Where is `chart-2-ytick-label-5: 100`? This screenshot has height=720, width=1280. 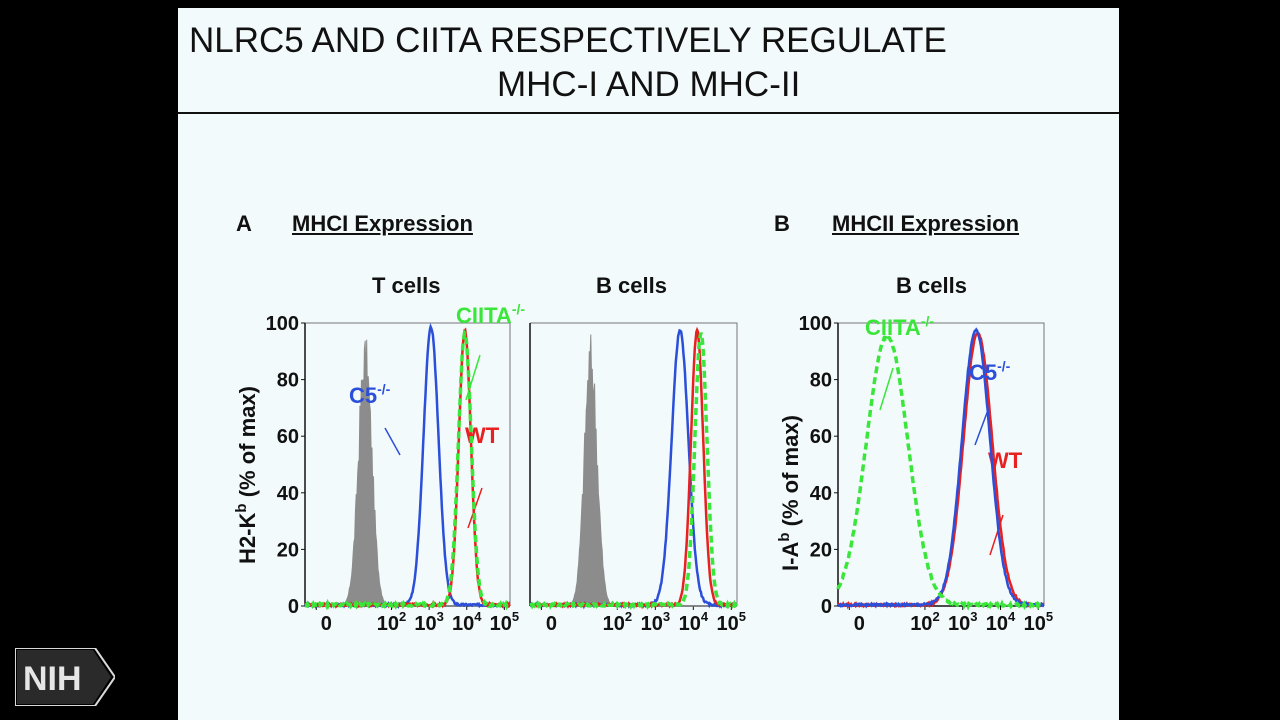
chart-2-ytick-label-5: 100 is located at coordinates (815, 324).